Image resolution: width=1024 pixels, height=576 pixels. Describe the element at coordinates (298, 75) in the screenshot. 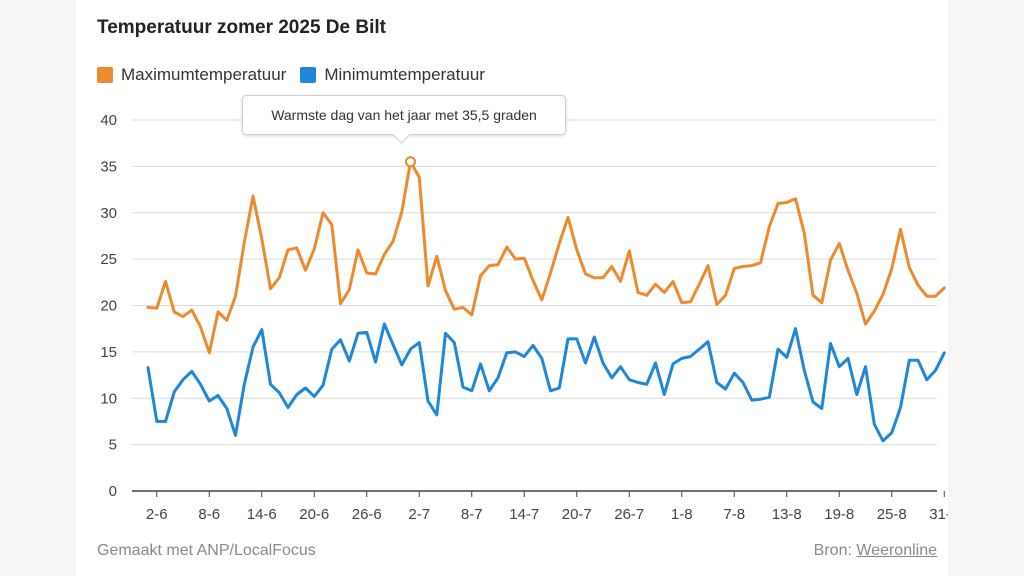

I see `legend: Maximumtemperatuur Minimumtemperatuur` at that location.